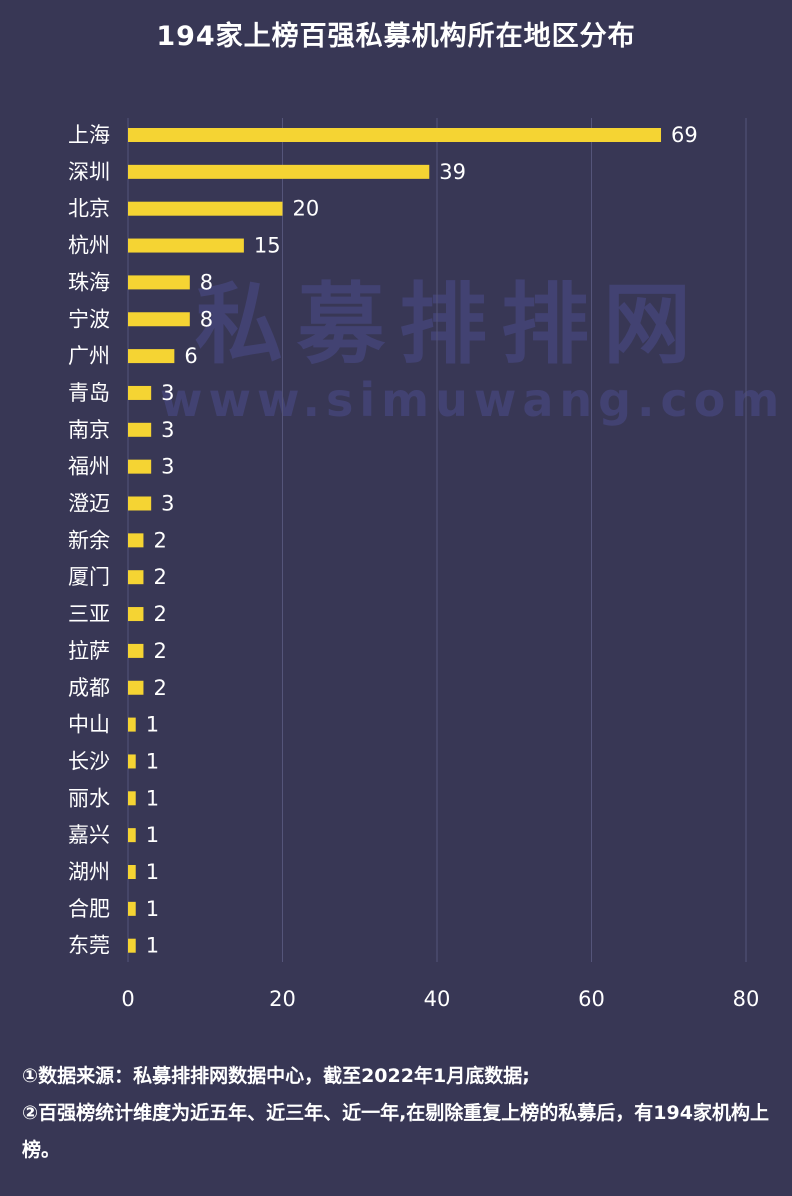  I want to click on category-label: 厦门, so click(89, 577).